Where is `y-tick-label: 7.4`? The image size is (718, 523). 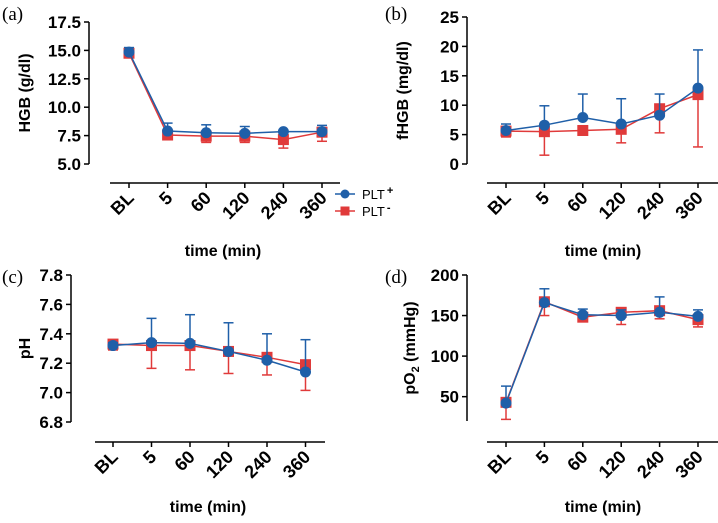 y-tick-label: 7.4 is located at coordinates (51, 334).